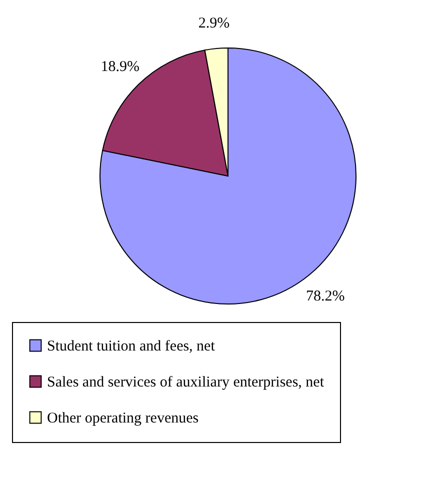 The height and width of the screenshot is (500, 444). What do you see at coordinates (325, 296) in the screenshot?
I see `data-label: 78.2%` at bounding box center [325, 296].